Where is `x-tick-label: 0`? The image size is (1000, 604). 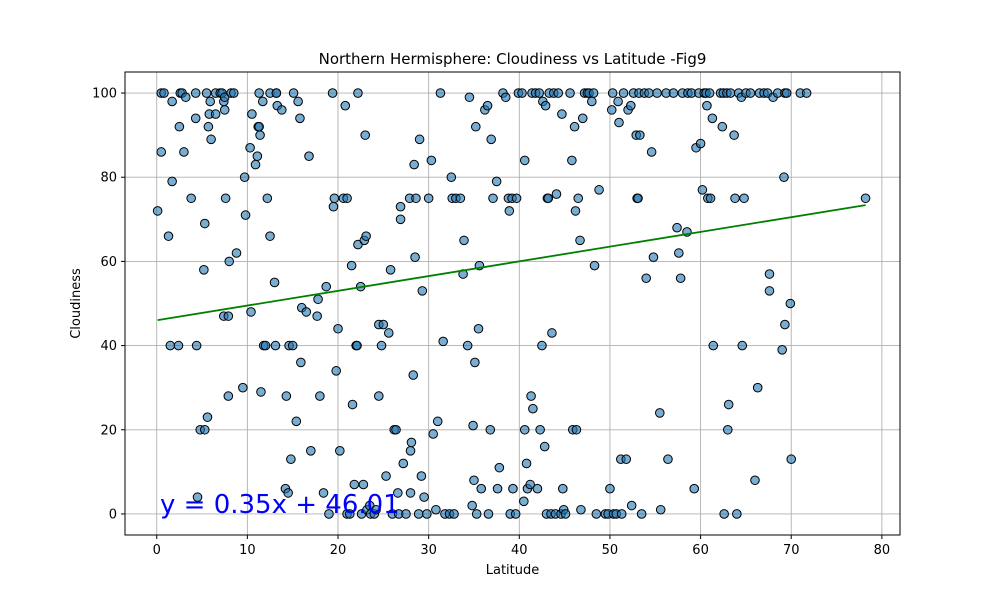 x-tick-label: 0 is located at coordinates (157, 550).